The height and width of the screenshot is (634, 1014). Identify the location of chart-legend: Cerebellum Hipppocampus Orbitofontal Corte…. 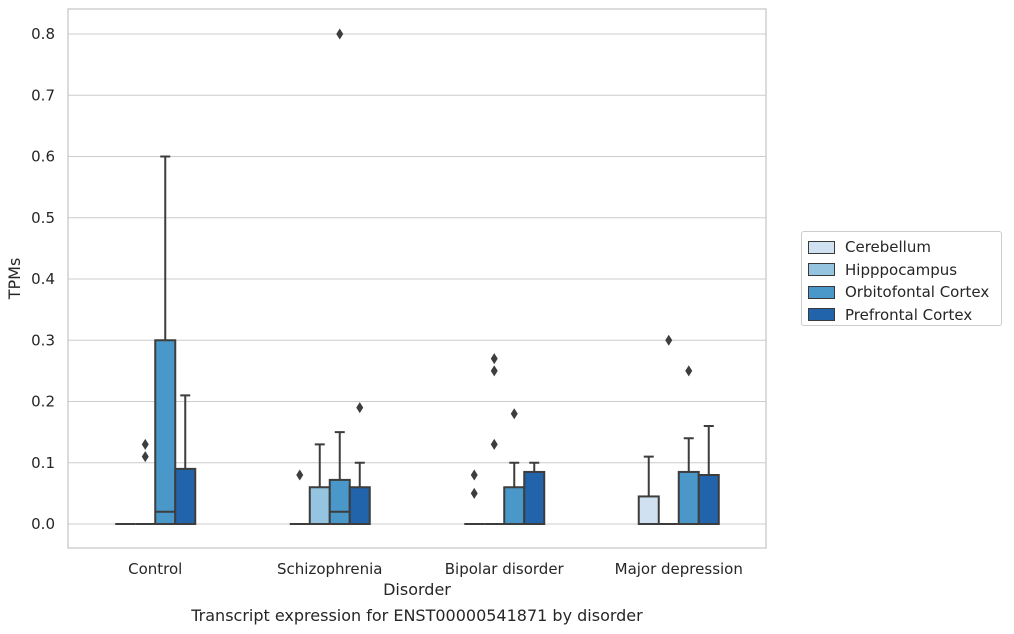
(901, 278).